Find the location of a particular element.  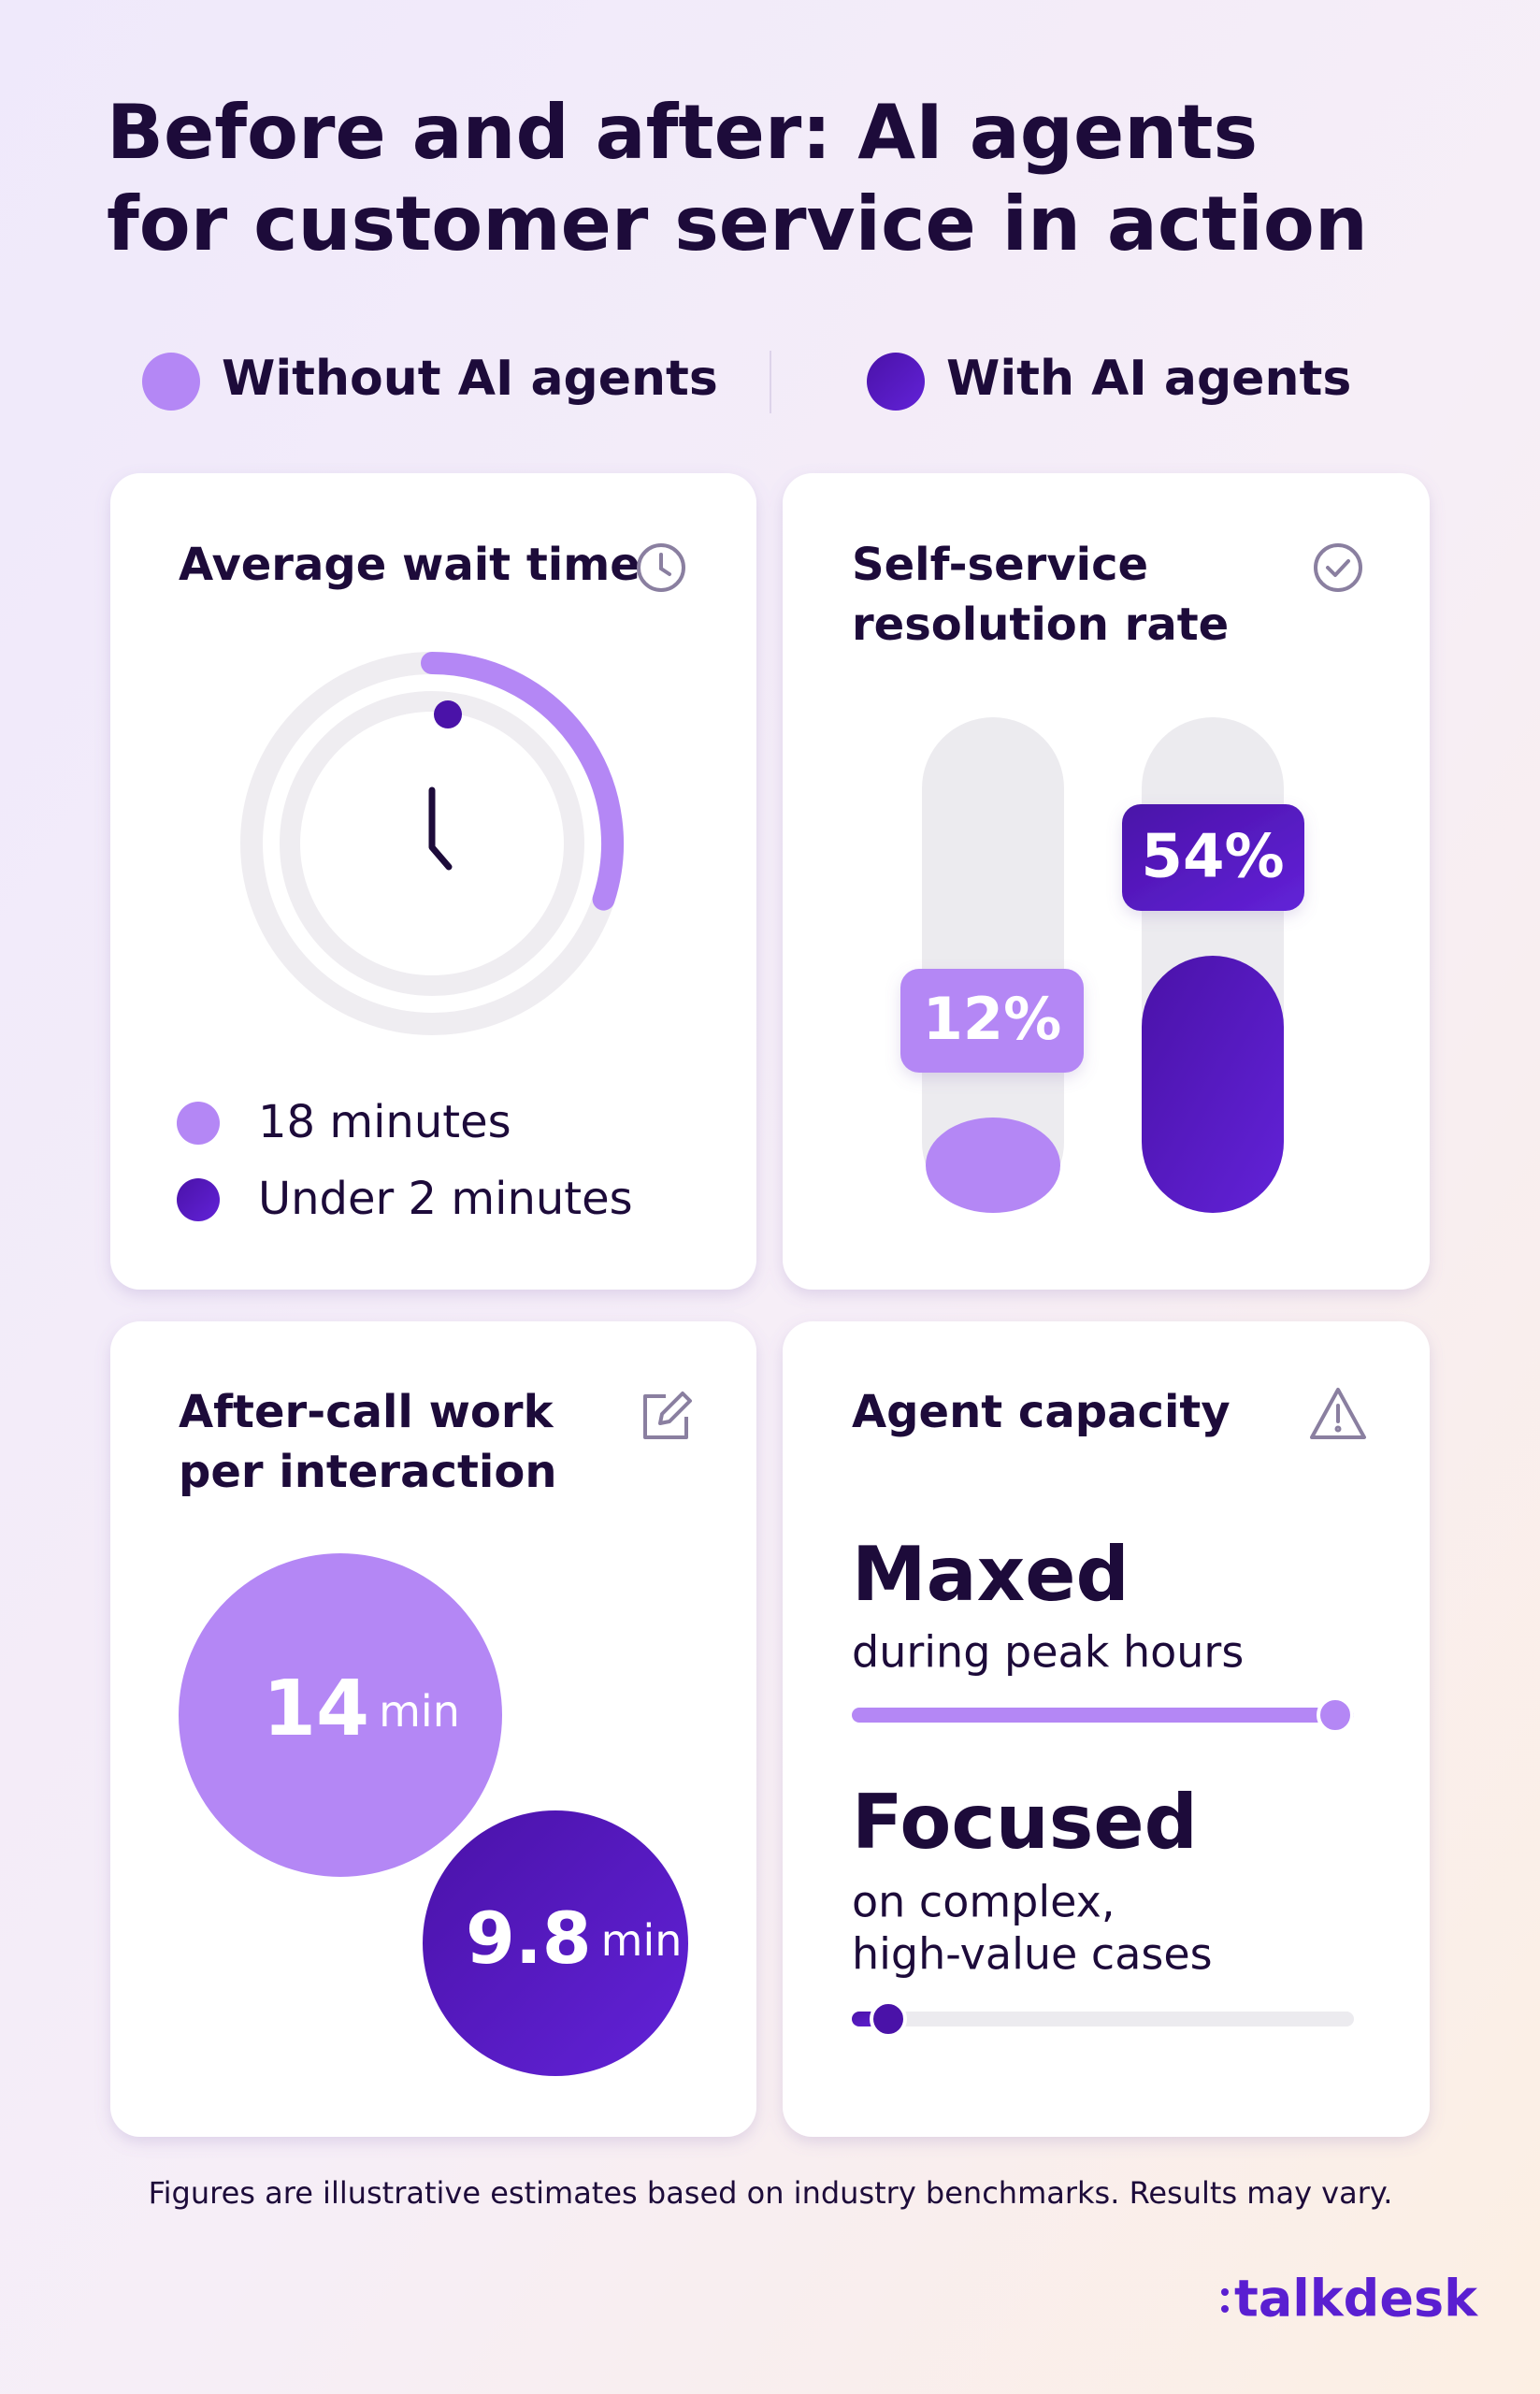

card-title: resolution rate is located at coordinates (1040, 624).